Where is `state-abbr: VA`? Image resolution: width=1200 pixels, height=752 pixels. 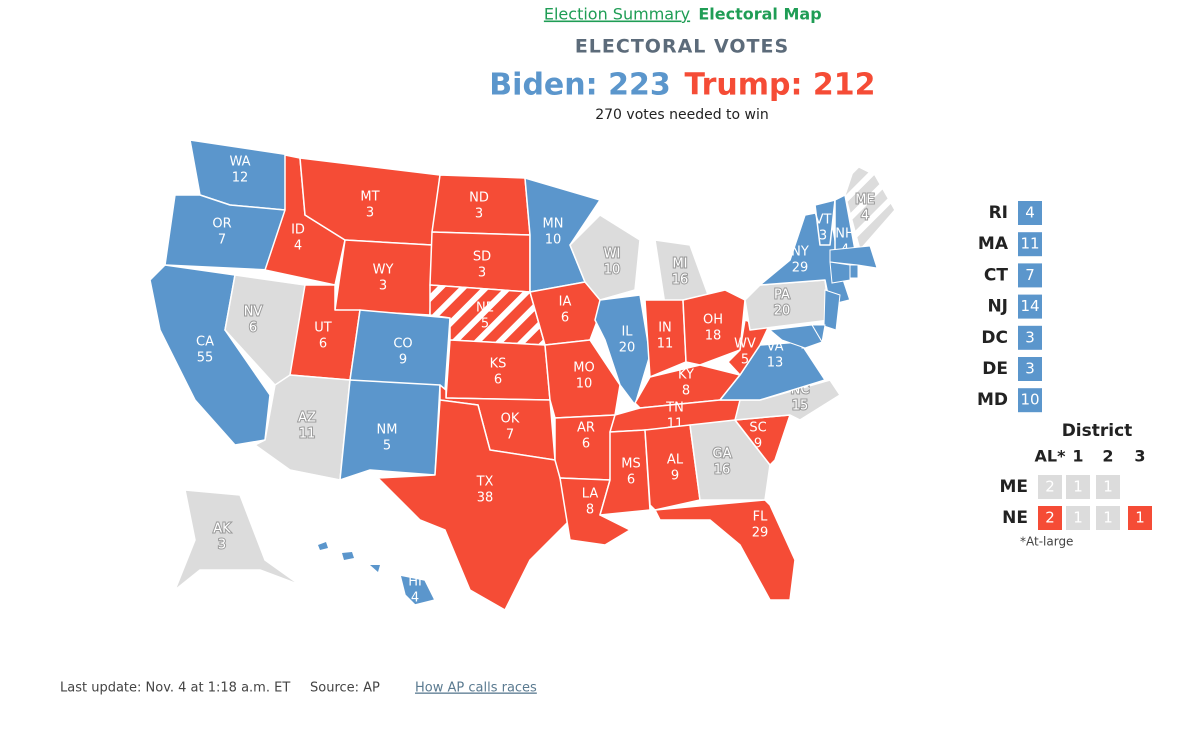 state-abbr: VA is located at coordinates (775, 347).